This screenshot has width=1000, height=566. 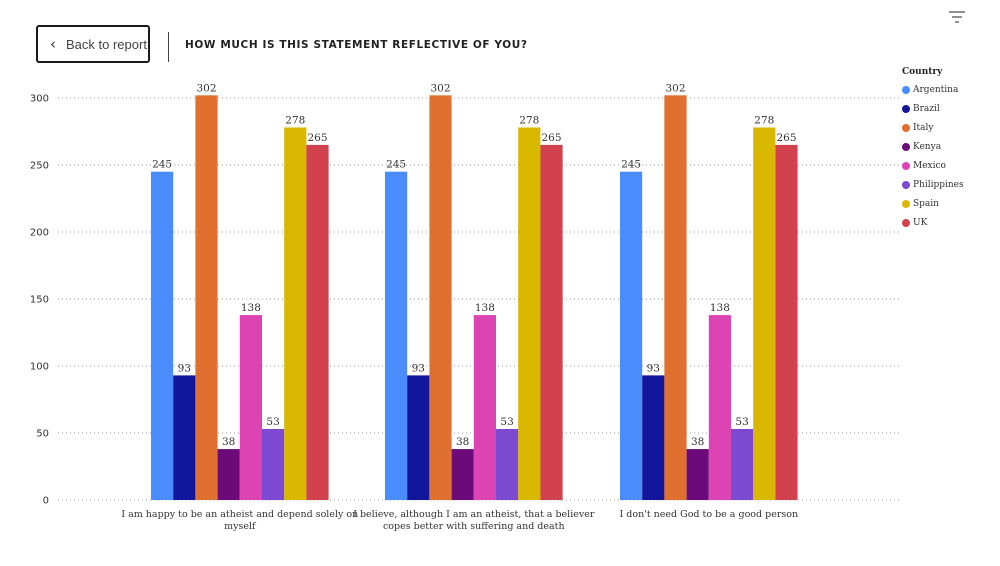 What do you see at coordinates (168, 47) in the screenshot?
I see `header-divider` at bounding box center [168, 47].